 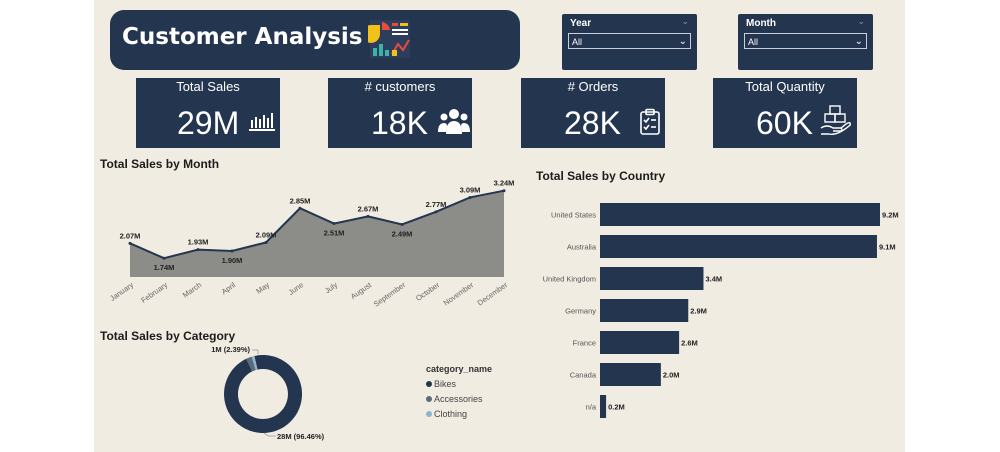 What do you see at coordinates (300, 200) in the screenshot?
I see `data-label: 2.85M` at bounding box center [300, 200].